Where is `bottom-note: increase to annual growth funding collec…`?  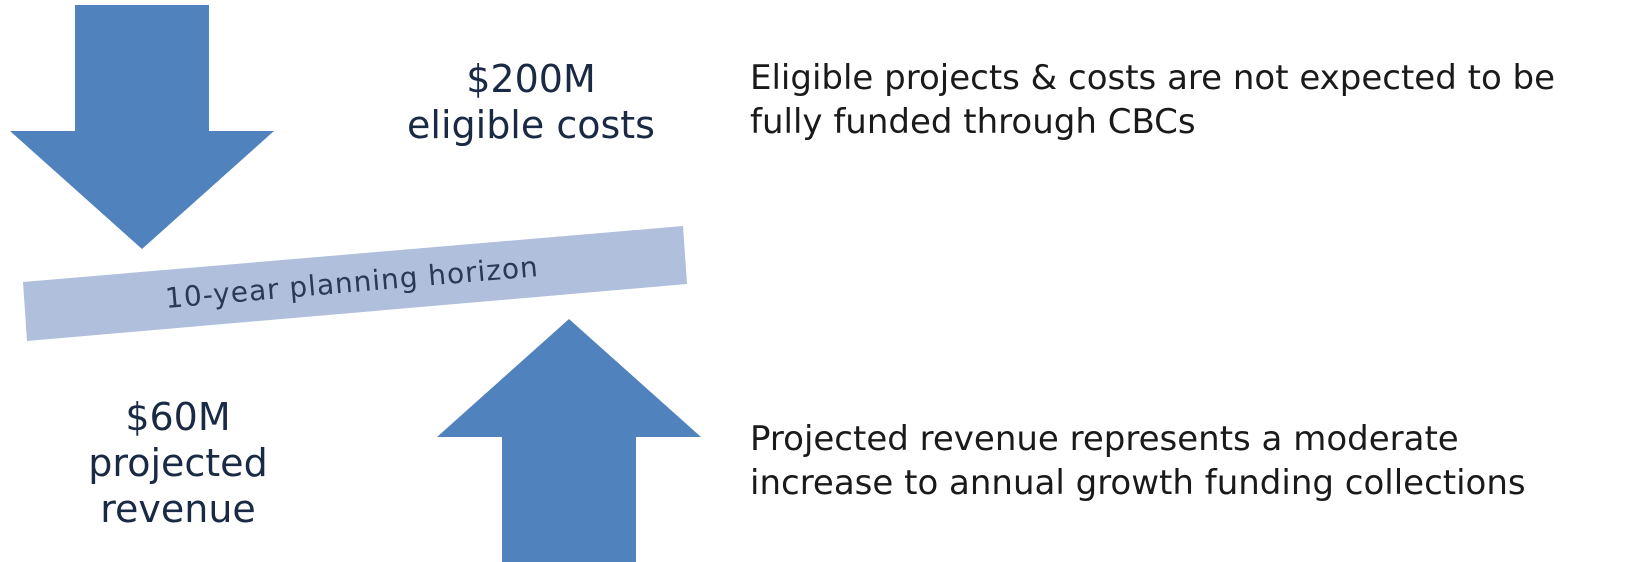
bottom-note: increase to annual growth funding collec… is located at coordinates (1138, 483).